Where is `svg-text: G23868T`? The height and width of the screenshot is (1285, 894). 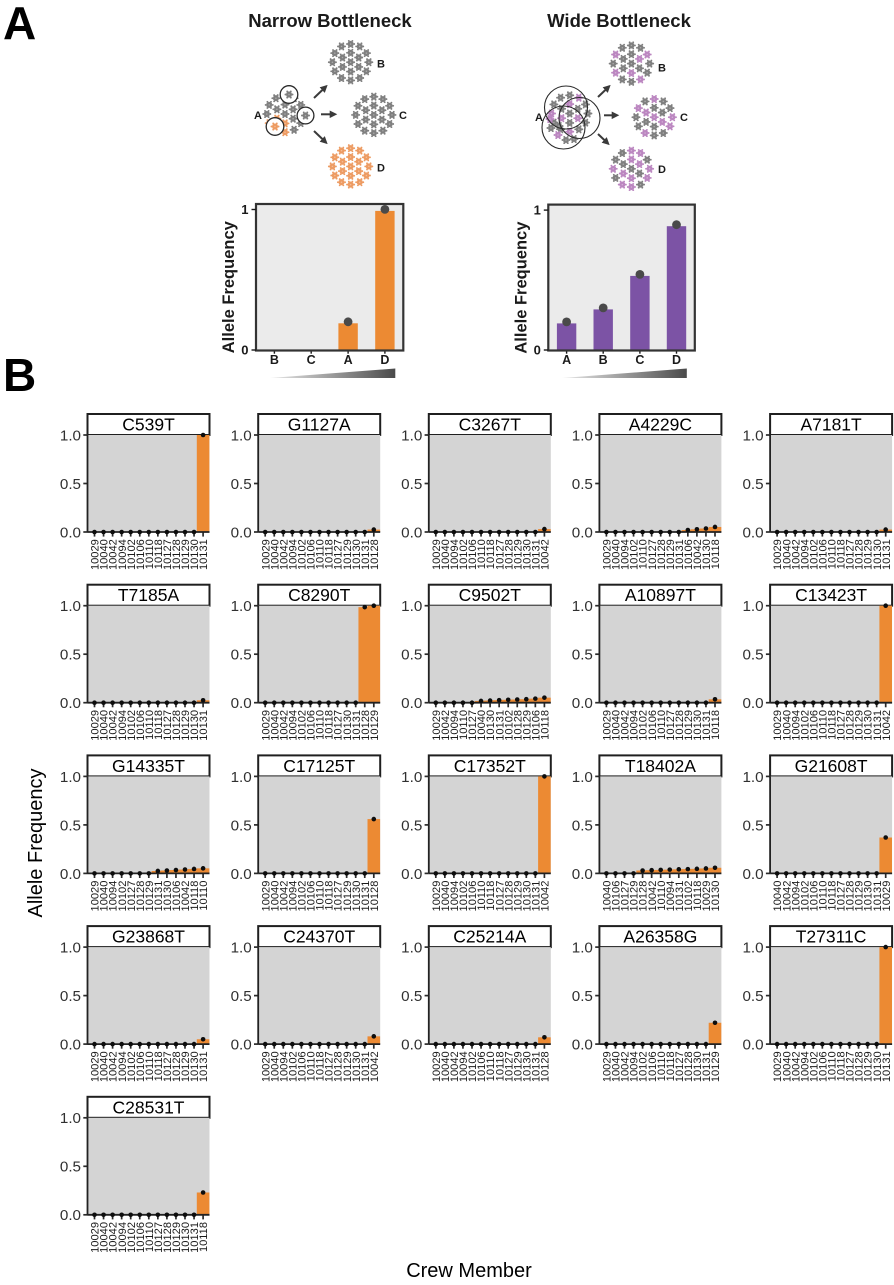
svg-text: G23868T is located at coordinates (148, 937).